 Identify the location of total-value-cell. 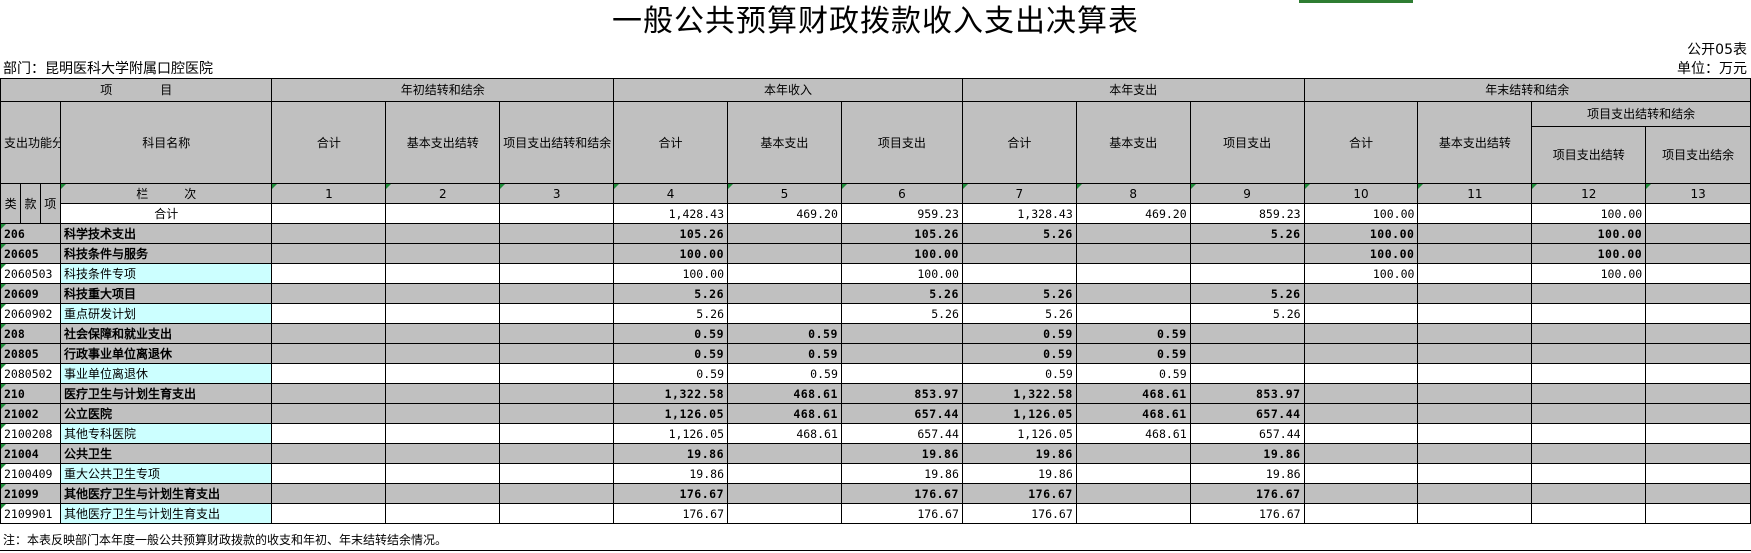
(1698, 213).